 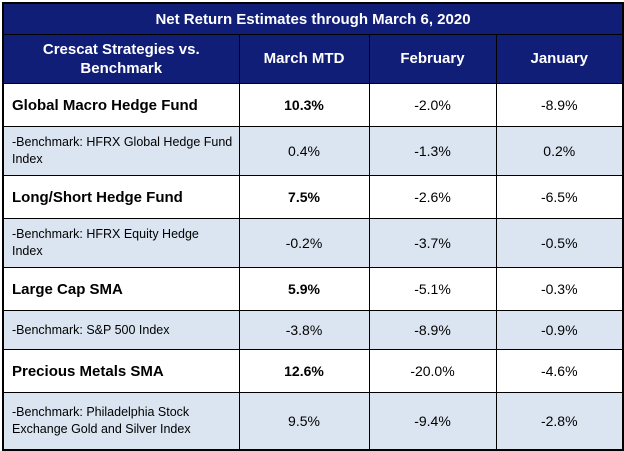 I want to click on january-value: -2.8%, so click(x=559, y=421).